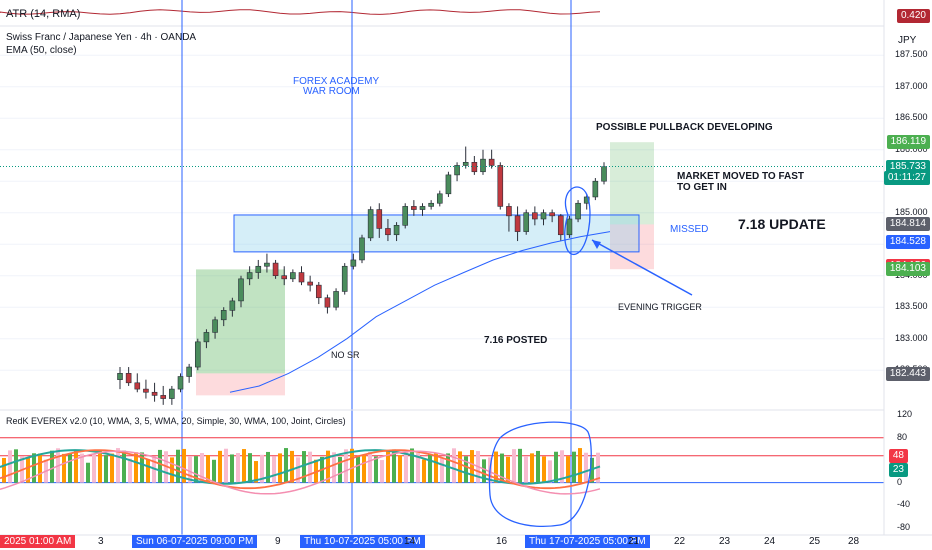 Image resolution: width=932 pixels, height=550 pixels. Describe the element at coordinates (907, 40) in the screenshot. I see `currency-label: JPY` at that location.